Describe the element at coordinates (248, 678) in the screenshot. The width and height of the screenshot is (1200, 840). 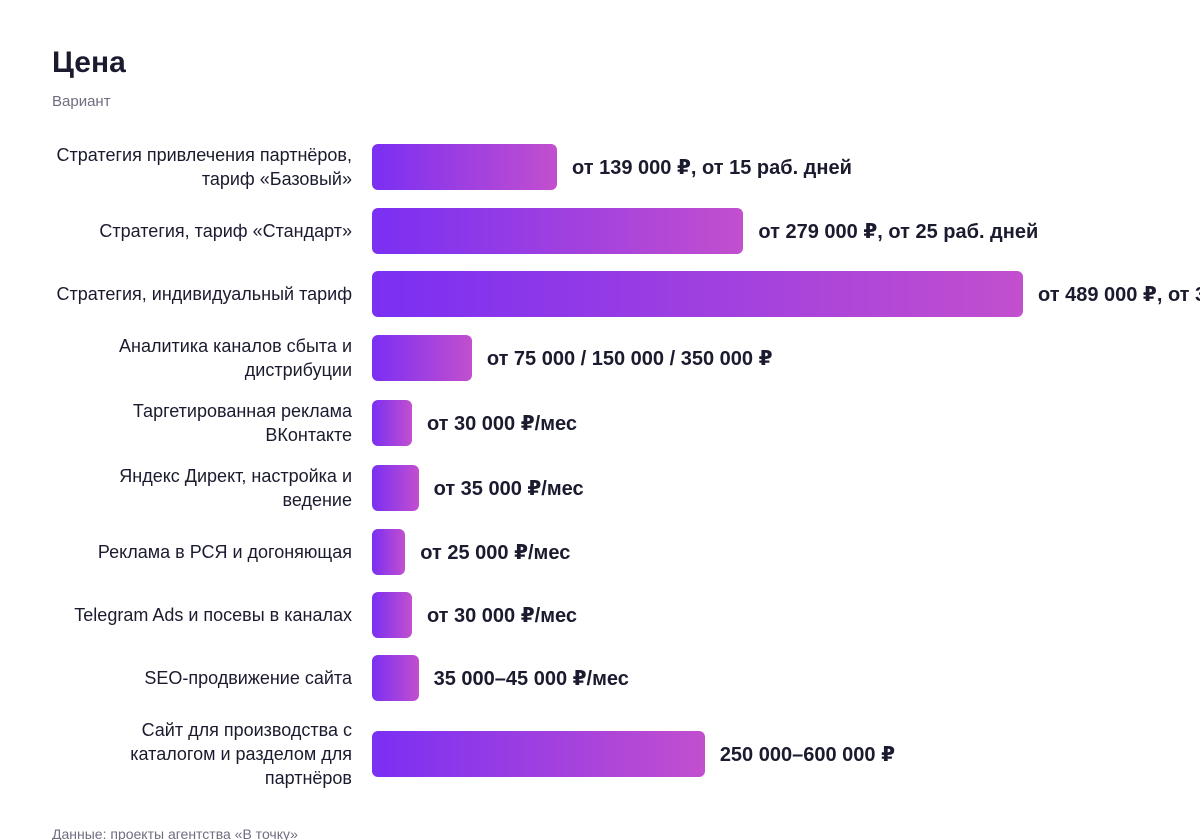
I see `category-label: SEO-продвижение сайта` at that location.